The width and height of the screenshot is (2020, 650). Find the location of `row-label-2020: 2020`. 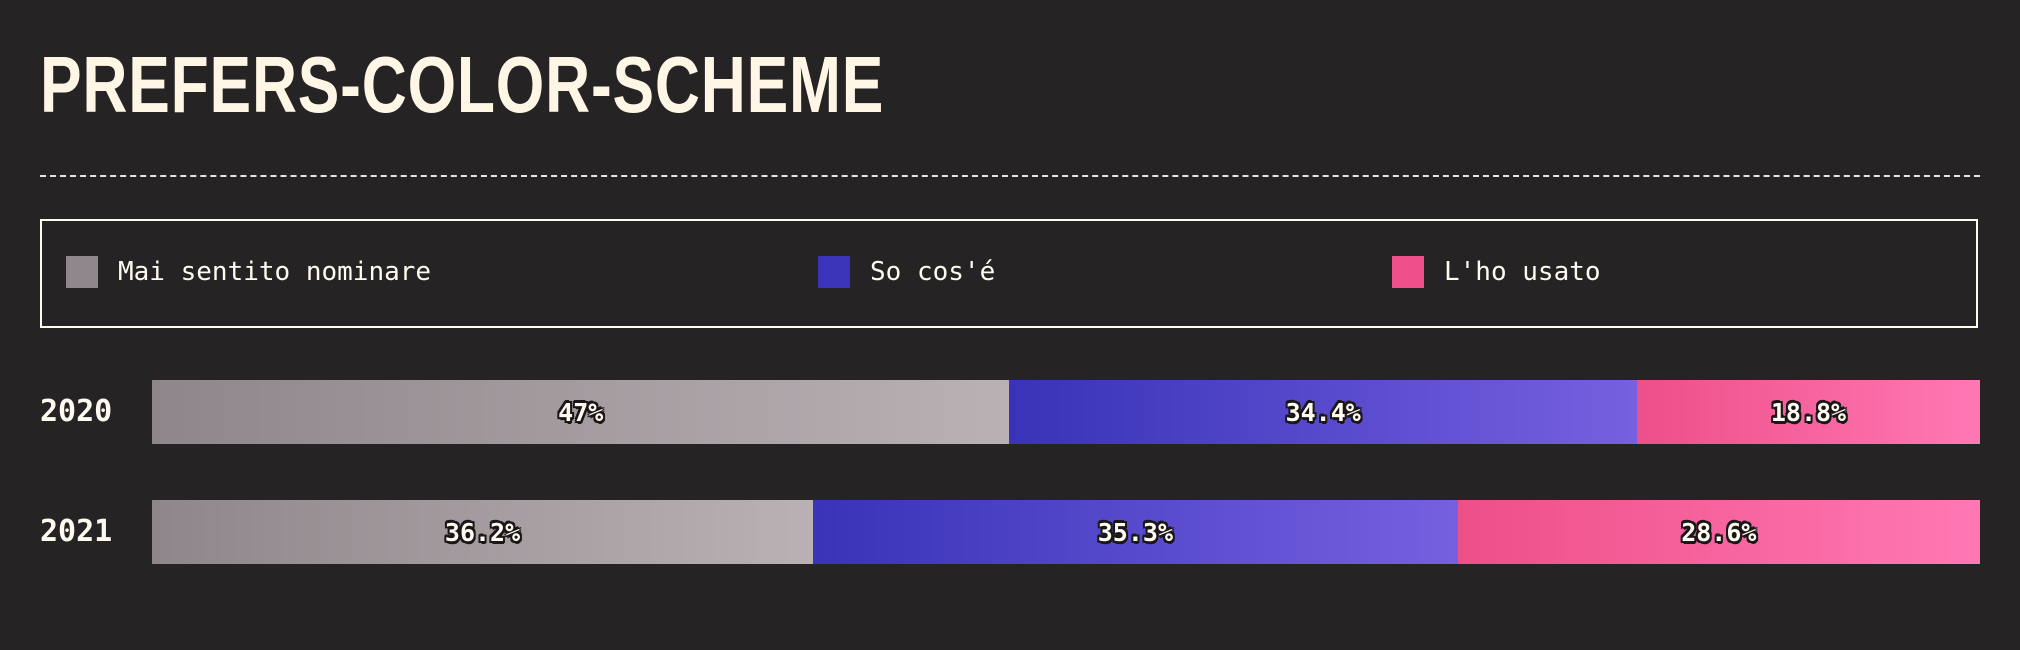

row-label-2020: 2020 is located at coordinates (76, 411).